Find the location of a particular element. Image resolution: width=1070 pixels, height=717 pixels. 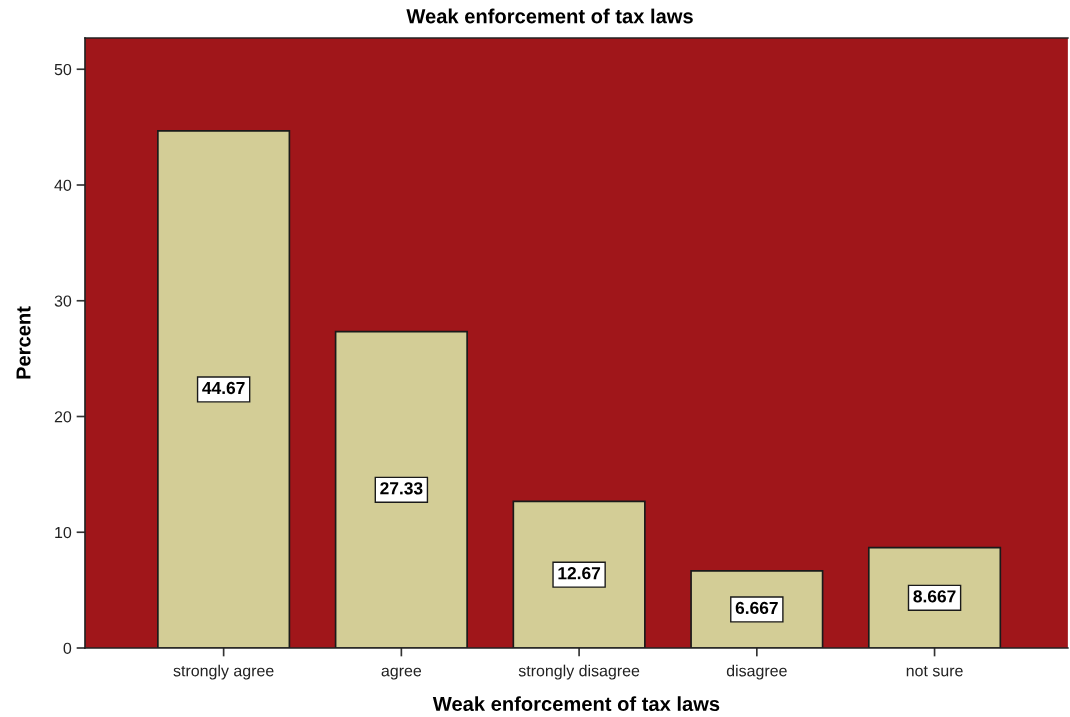

data-label: 44.67 is located at coordinates (223, 388).